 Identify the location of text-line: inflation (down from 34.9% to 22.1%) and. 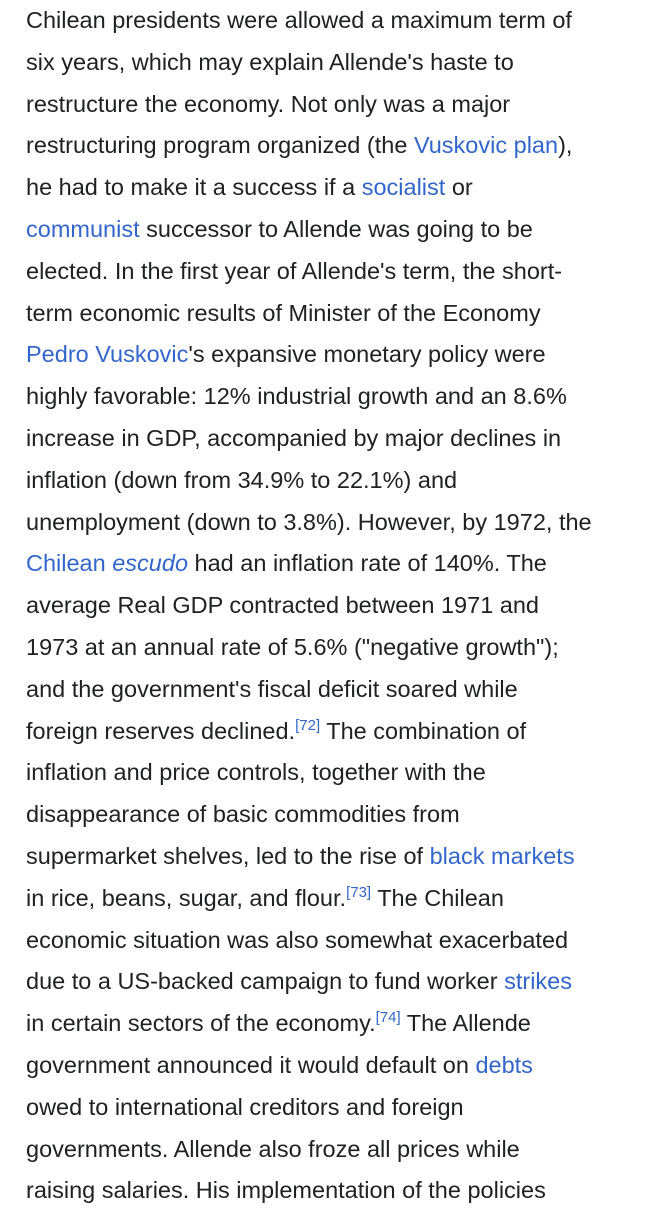
(338, 481).